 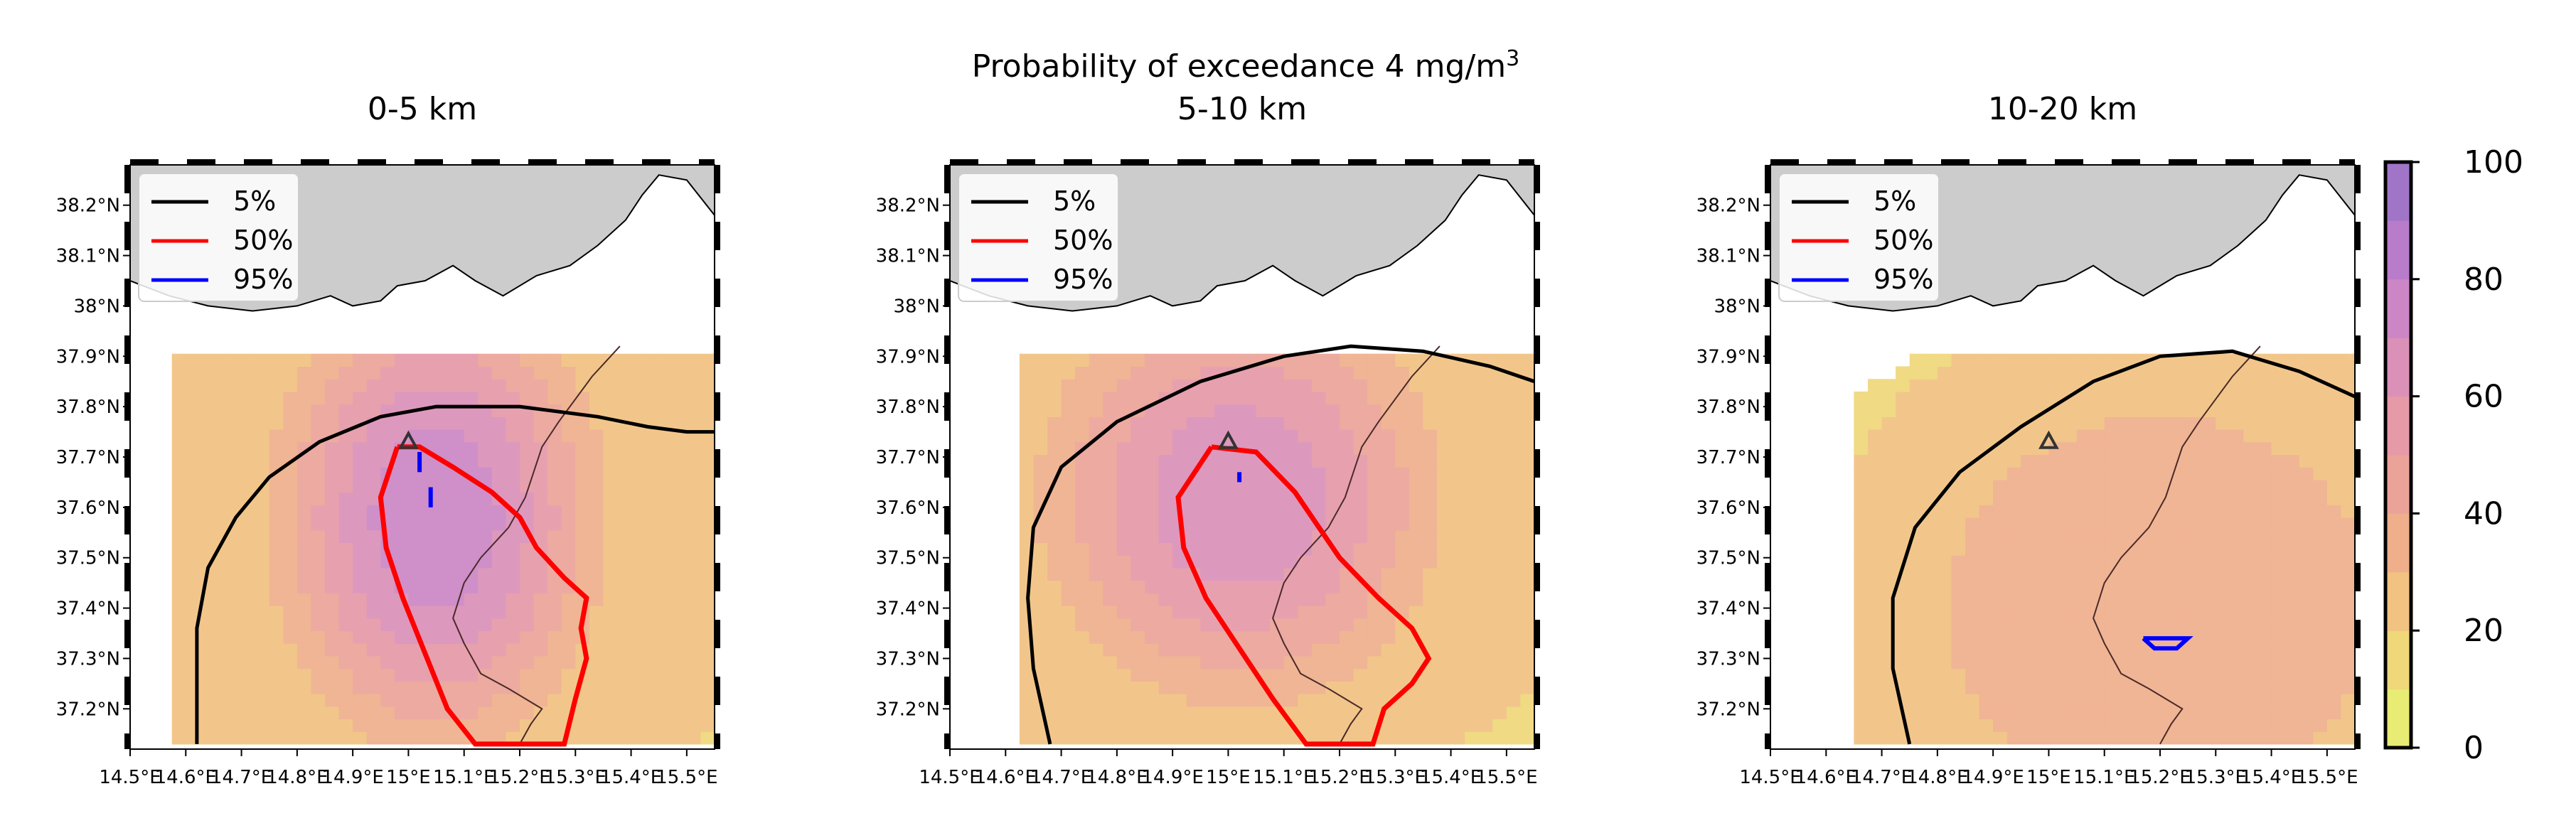 What do you see at coordinates (908, 206) in the screenshot?
I see `lat-tick-label: 38.2°N` at bounding box center [908, 206].